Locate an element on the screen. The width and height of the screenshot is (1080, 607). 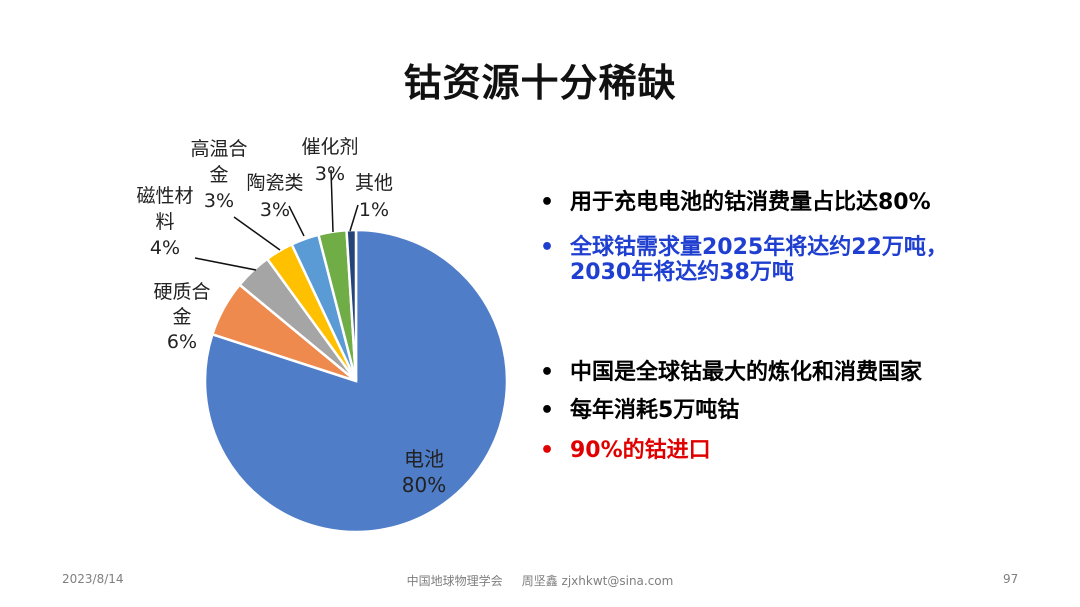
footer-page-number: 97 is located at coordinates (1011, 579).